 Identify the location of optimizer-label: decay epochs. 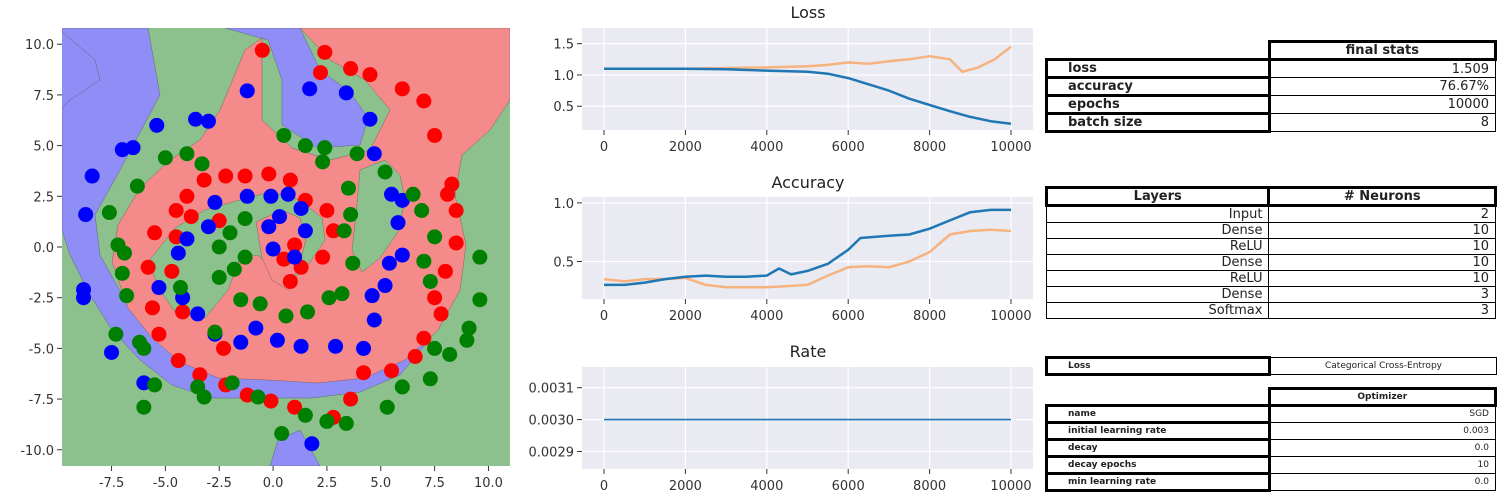
(1158, 465).